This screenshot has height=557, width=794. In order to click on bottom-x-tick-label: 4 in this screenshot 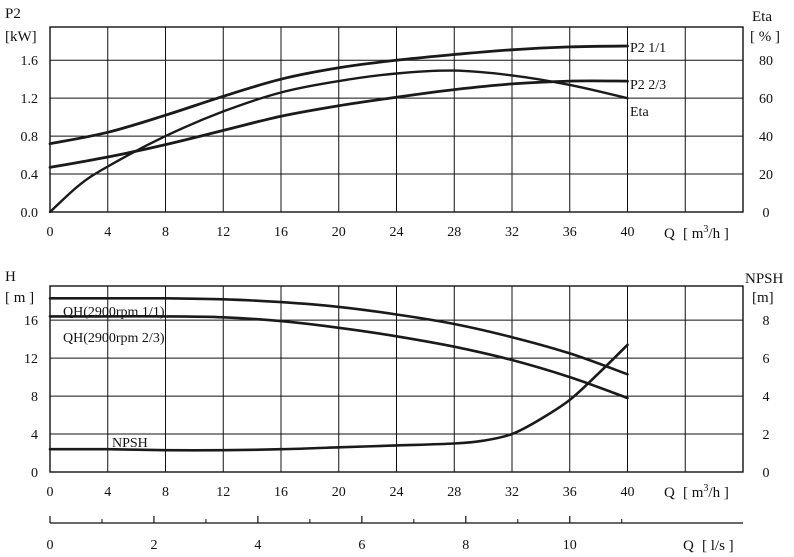, I will do `click(107, 492)`.